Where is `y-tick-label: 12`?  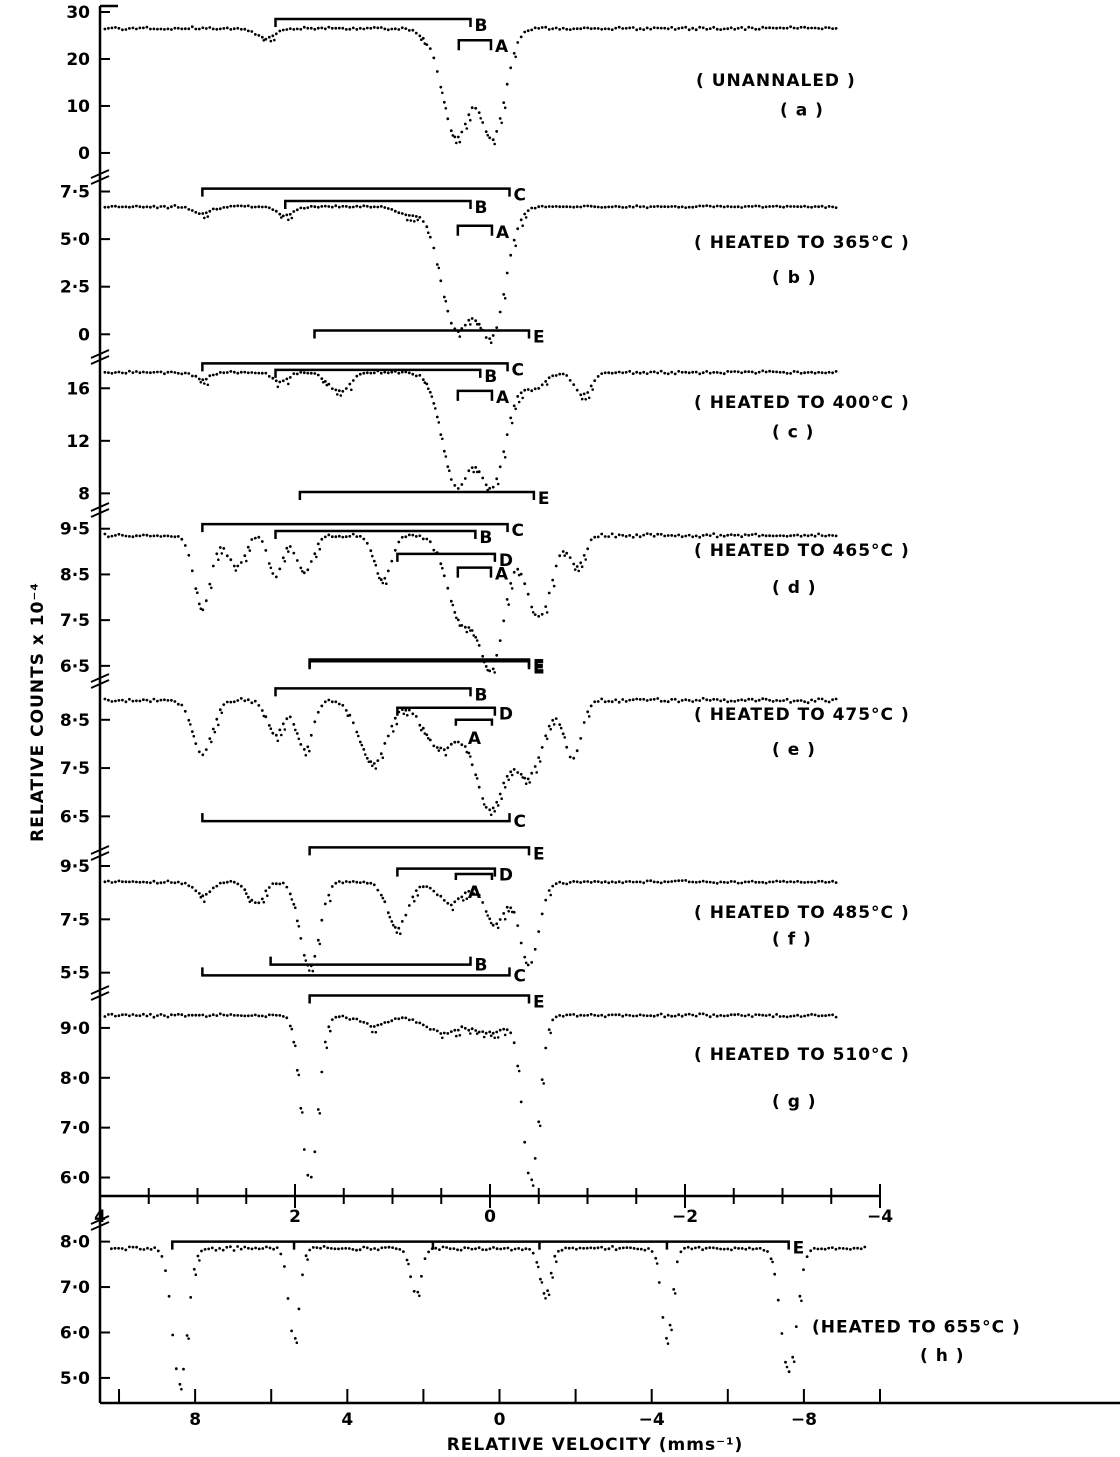 y-tick-label: 12 is located at coordinates (78, 442).